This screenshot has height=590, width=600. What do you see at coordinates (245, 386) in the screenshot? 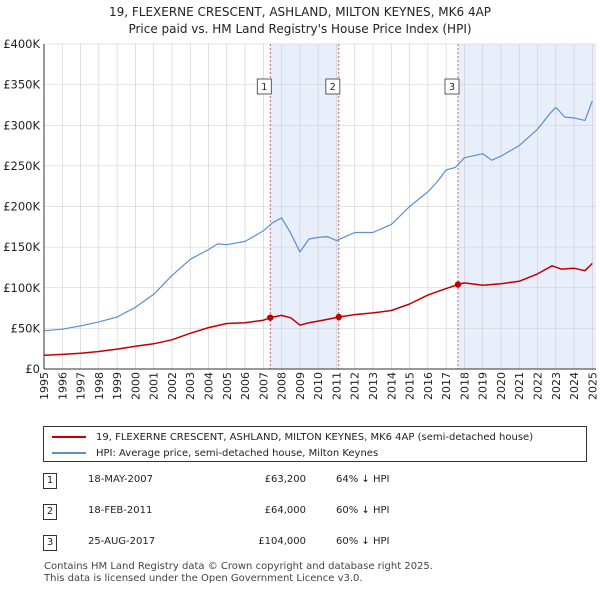
I see `x-tick-label: 2006` at bounding box center [245, 386].